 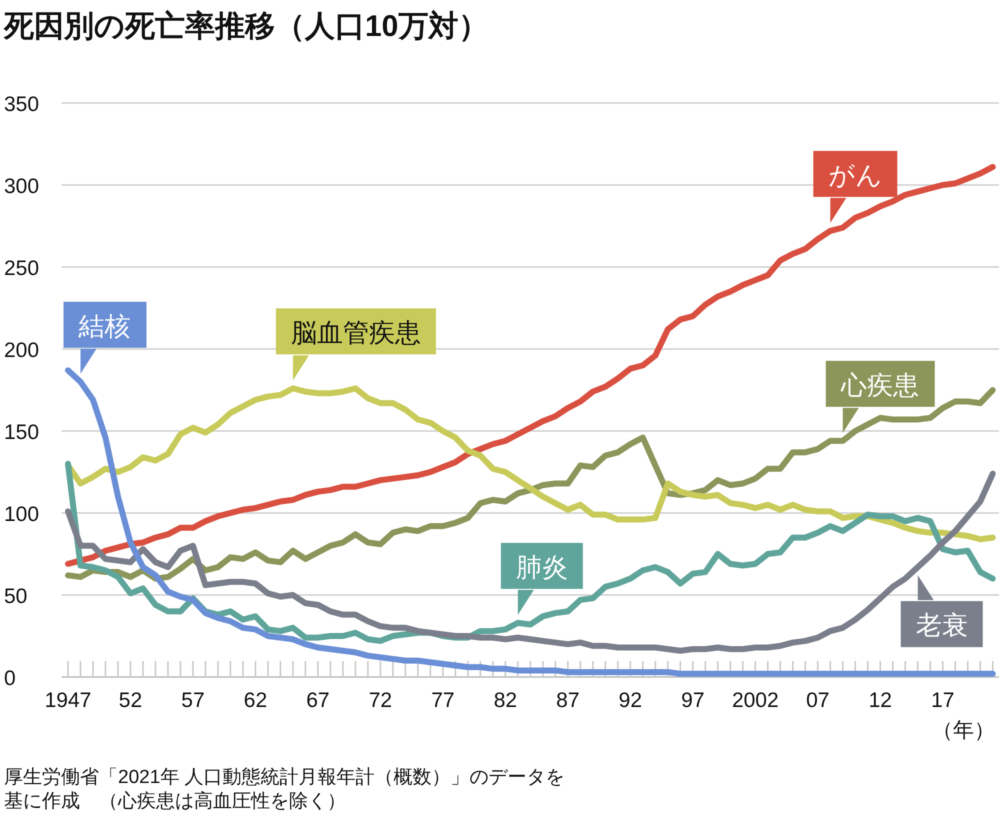 I want to click on legend-label: 老衰, so click(x=942, y=625).